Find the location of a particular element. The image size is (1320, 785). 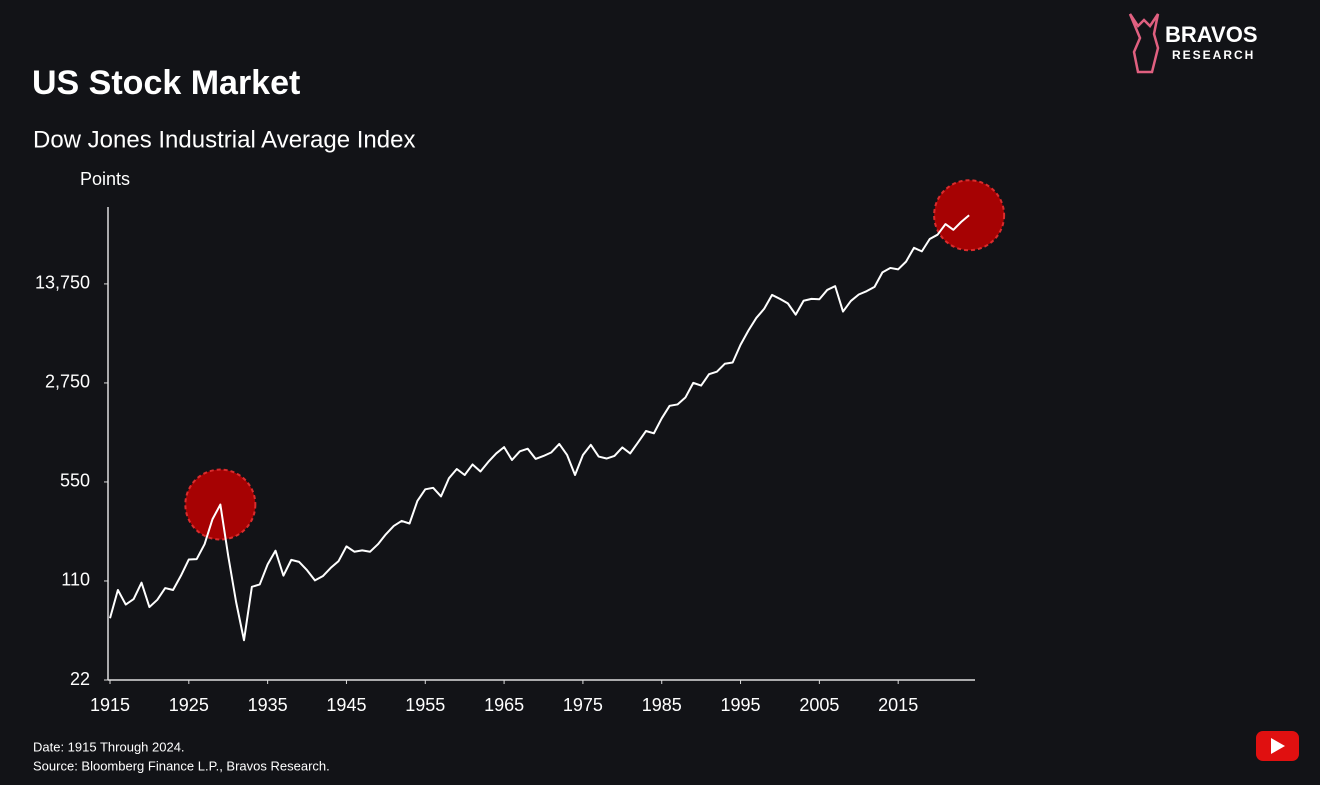

x-tick-label: 1915 is located at coordinates (110, 705).